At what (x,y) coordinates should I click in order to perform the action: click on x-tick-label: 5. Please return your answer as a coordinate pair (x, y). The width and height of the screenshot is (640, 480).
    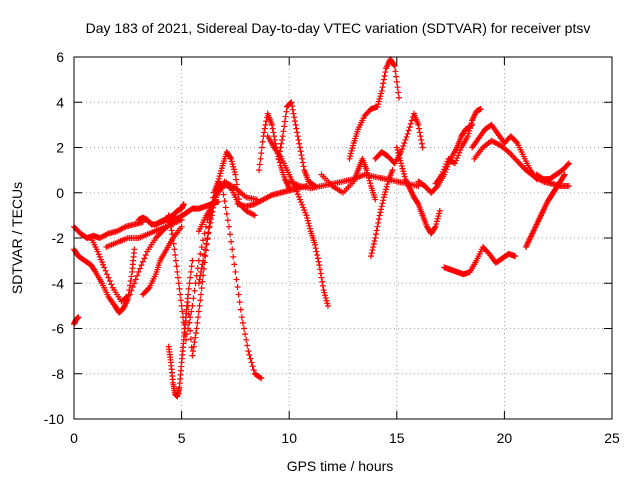
    Looking at the image, I should click on (182, 438).